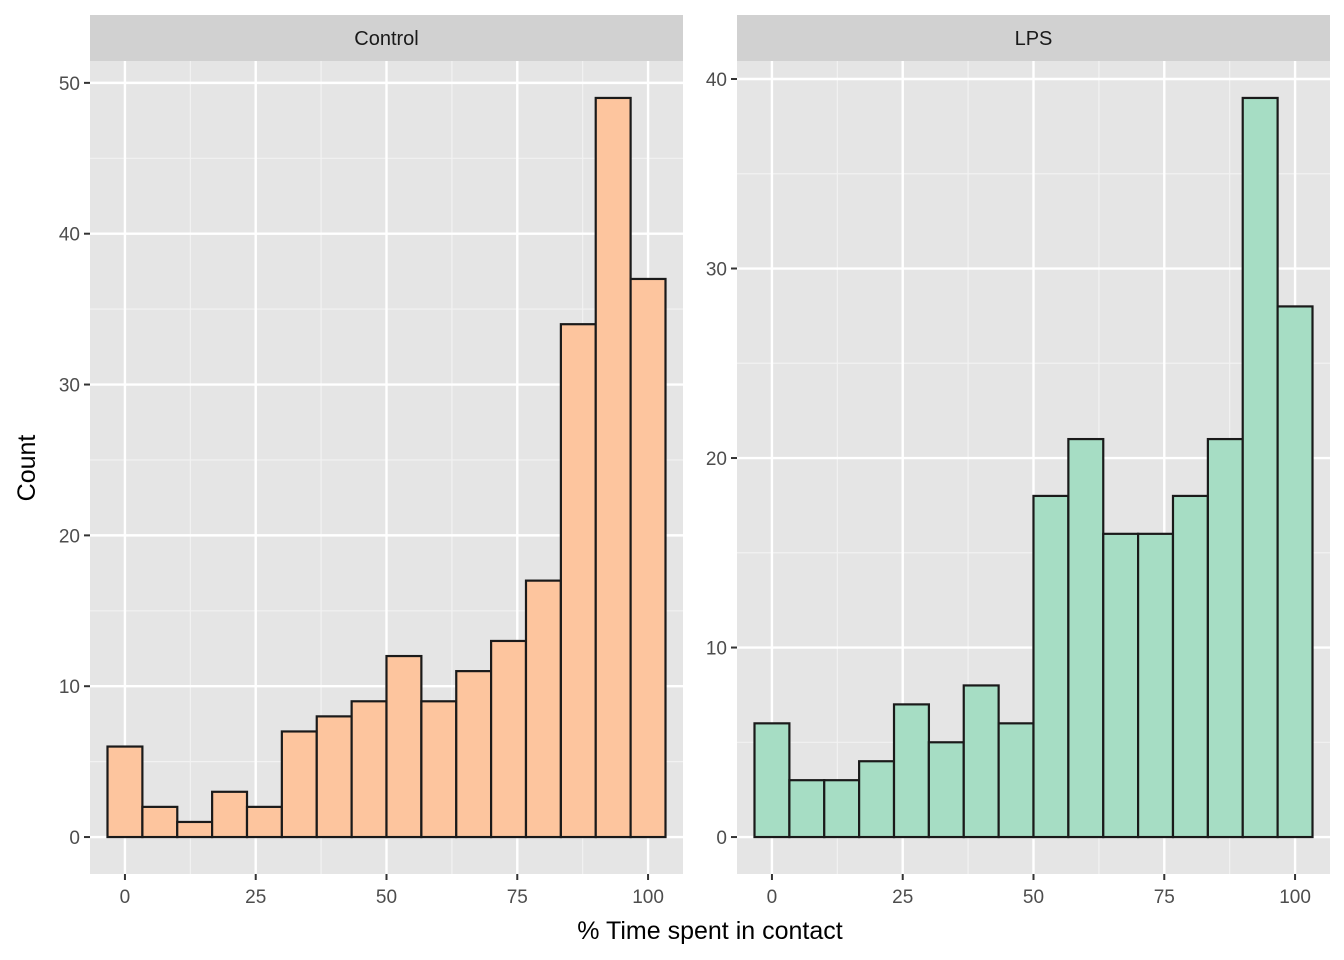  What do you see at coordinates (27, 468) in the screenshot?
I see `y-axis-title: Count` at bounding box center [27, 468].